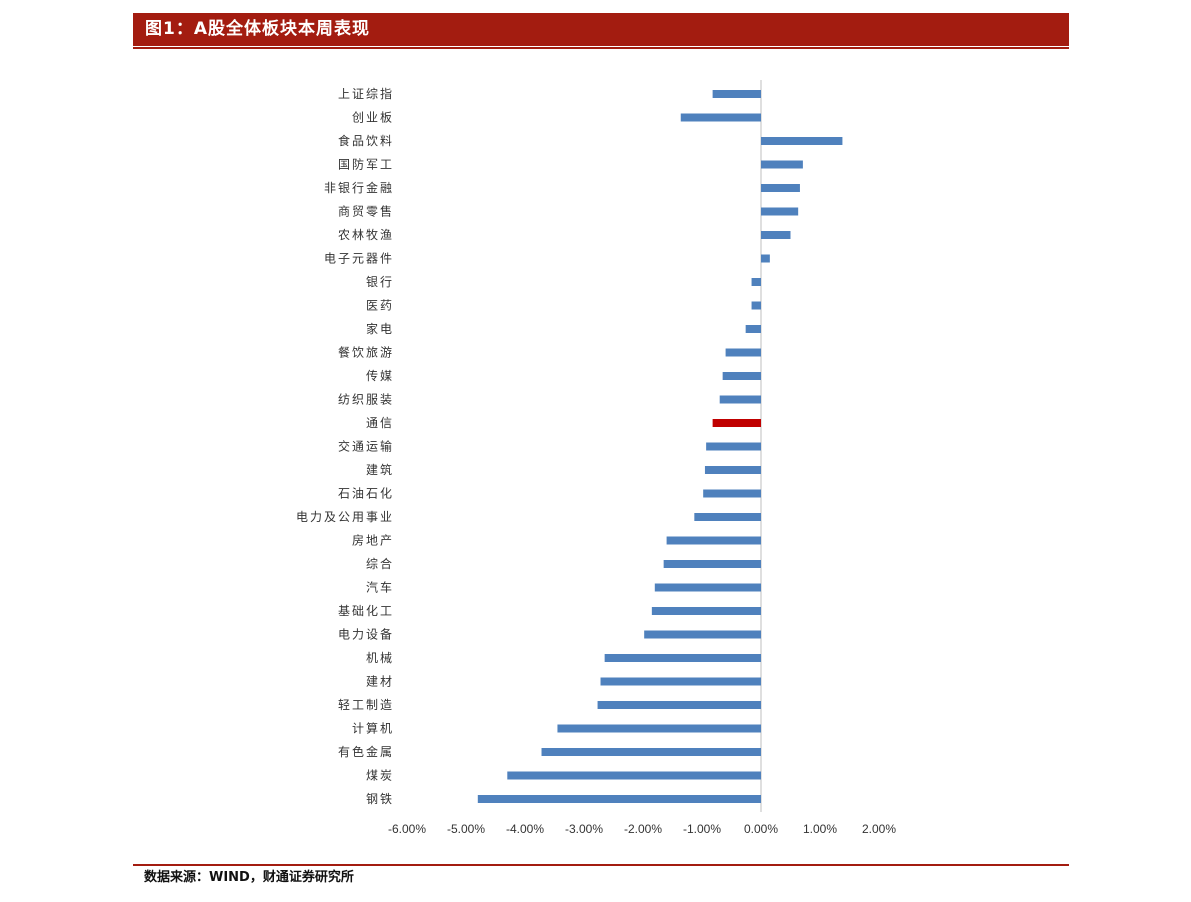 This screenshot has width=1191, height=902. What do you see at coordinates (761, 829) in the screenshot?
I see `x-tick-label: 0.00%` at bounding box center [761, 829].